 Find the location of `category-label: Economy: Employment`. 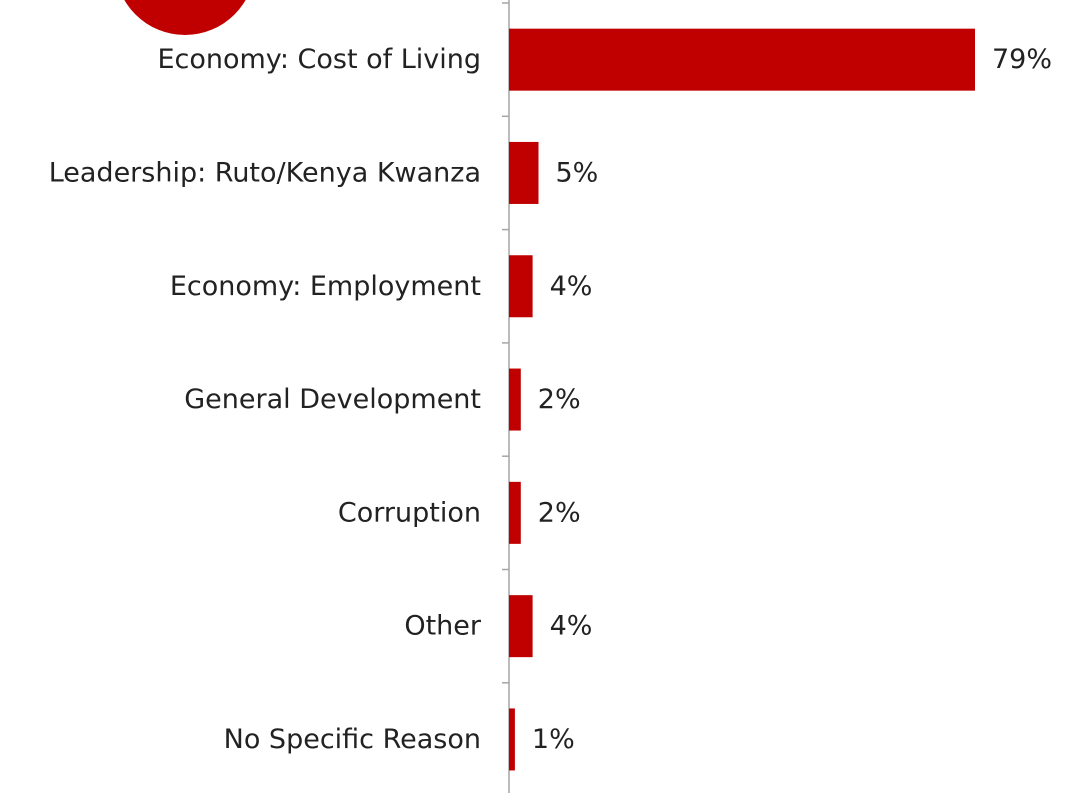

category-label: Economy: Employment is located at coordinates (325, 286).